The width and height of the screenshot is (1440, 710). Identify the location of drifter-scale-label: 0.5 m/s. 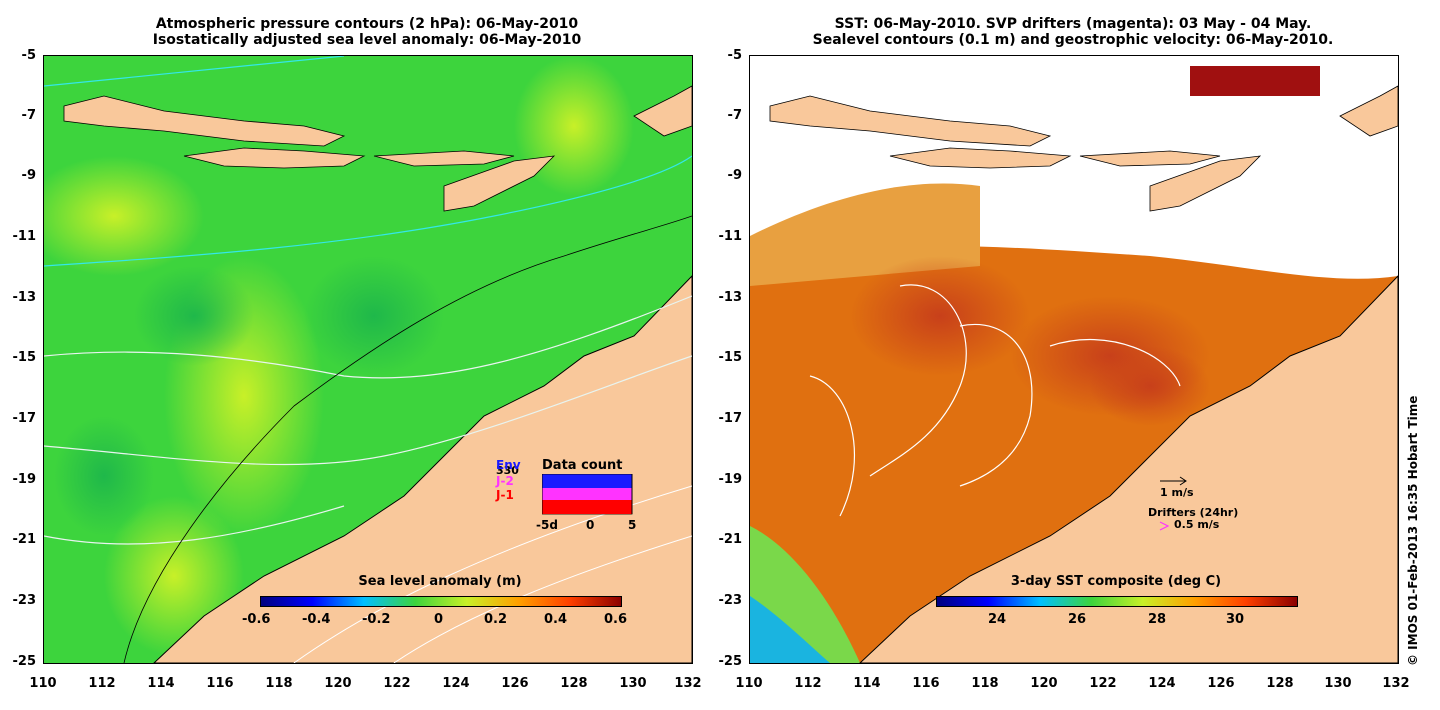
(1197, 524).